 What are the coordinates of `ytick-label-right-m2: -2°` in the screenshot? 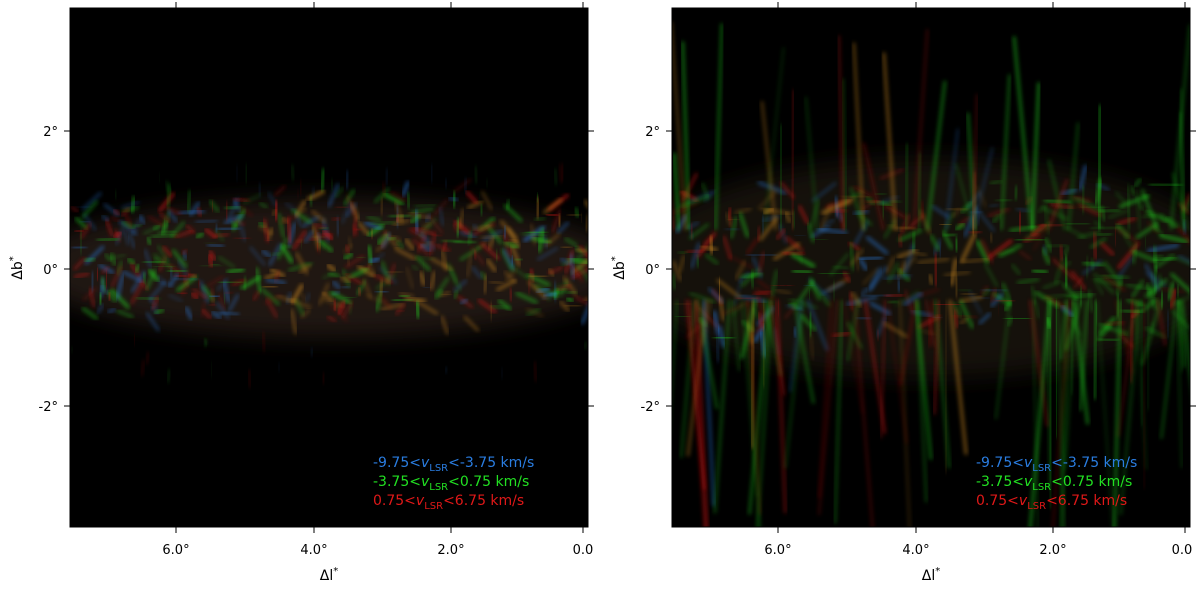 It's located at (650, 407).